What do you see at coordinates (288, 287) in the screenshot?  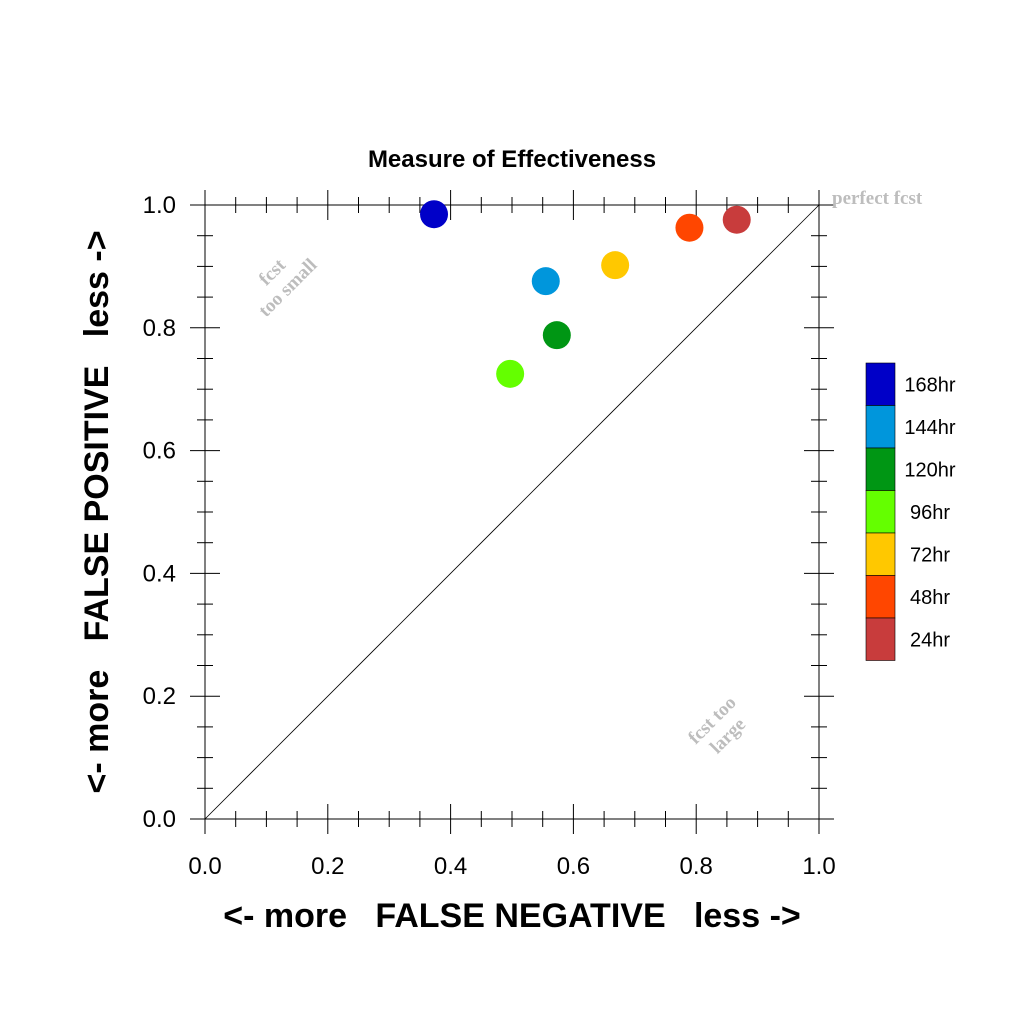 I see `too-small-annotation: fcst too small` at bounding box center [288, 287].